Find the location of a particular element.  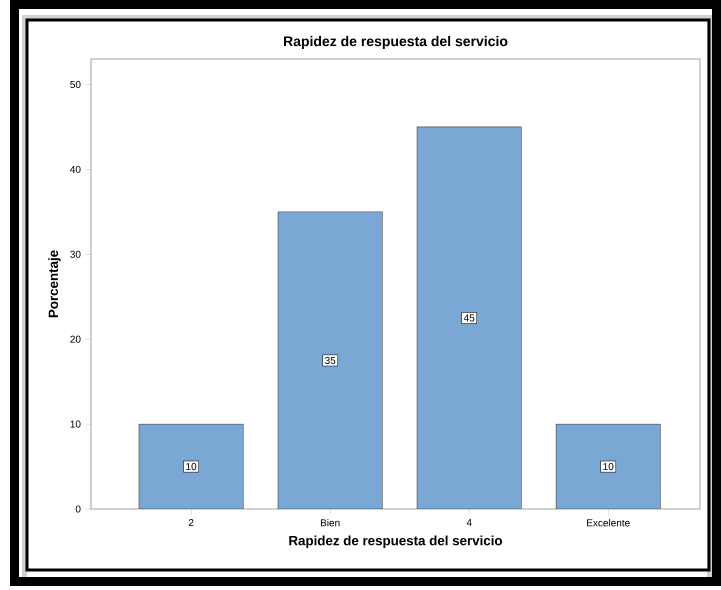

data-label: 45 is located at coordinates (469, 318).